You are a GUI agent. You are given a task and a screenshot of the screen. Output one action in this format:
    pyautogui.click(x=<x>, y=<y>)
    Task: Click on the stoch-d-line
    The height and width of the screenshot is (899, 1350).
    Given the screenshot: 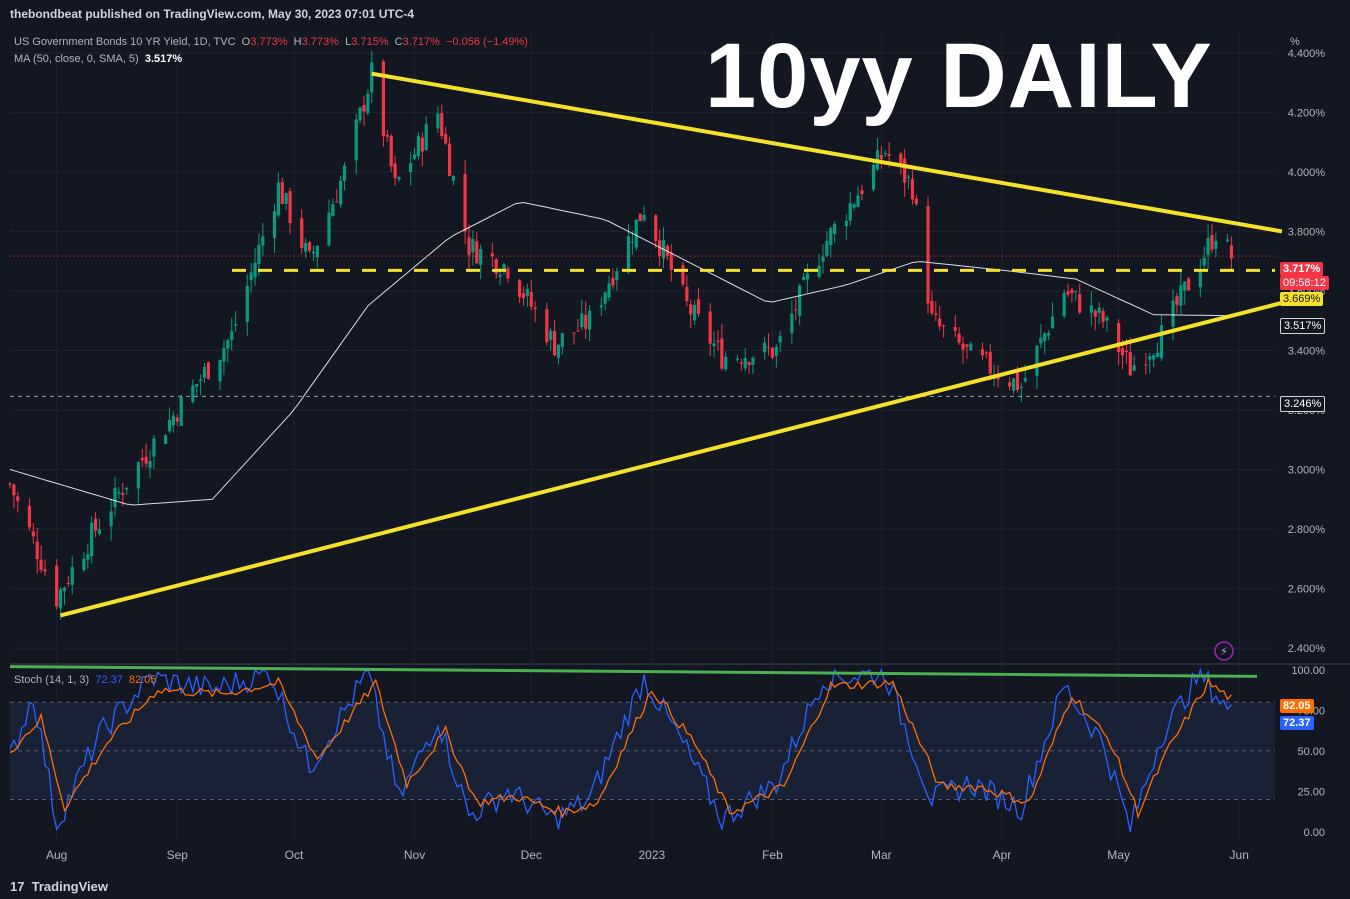 What is the action you would take?
    pyautogui.click(x=620, y=748)
    